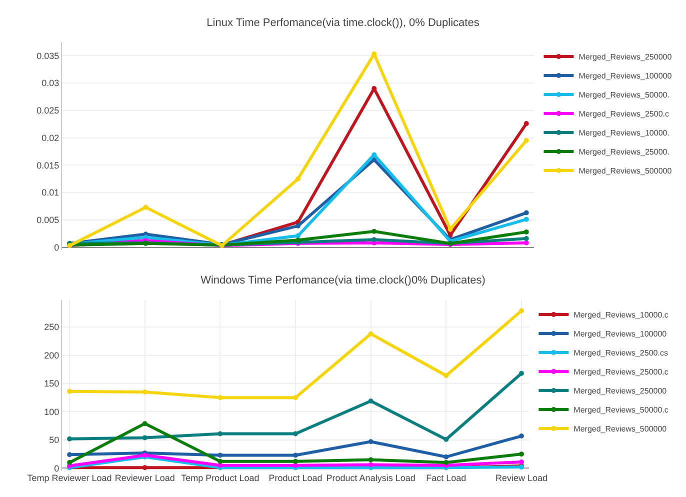 This screenshot has height=497, width=686. Describe the element at coordinates (371, 478) in the screenshot. I see `x-tick-label: Product Analysis Load` at that location.